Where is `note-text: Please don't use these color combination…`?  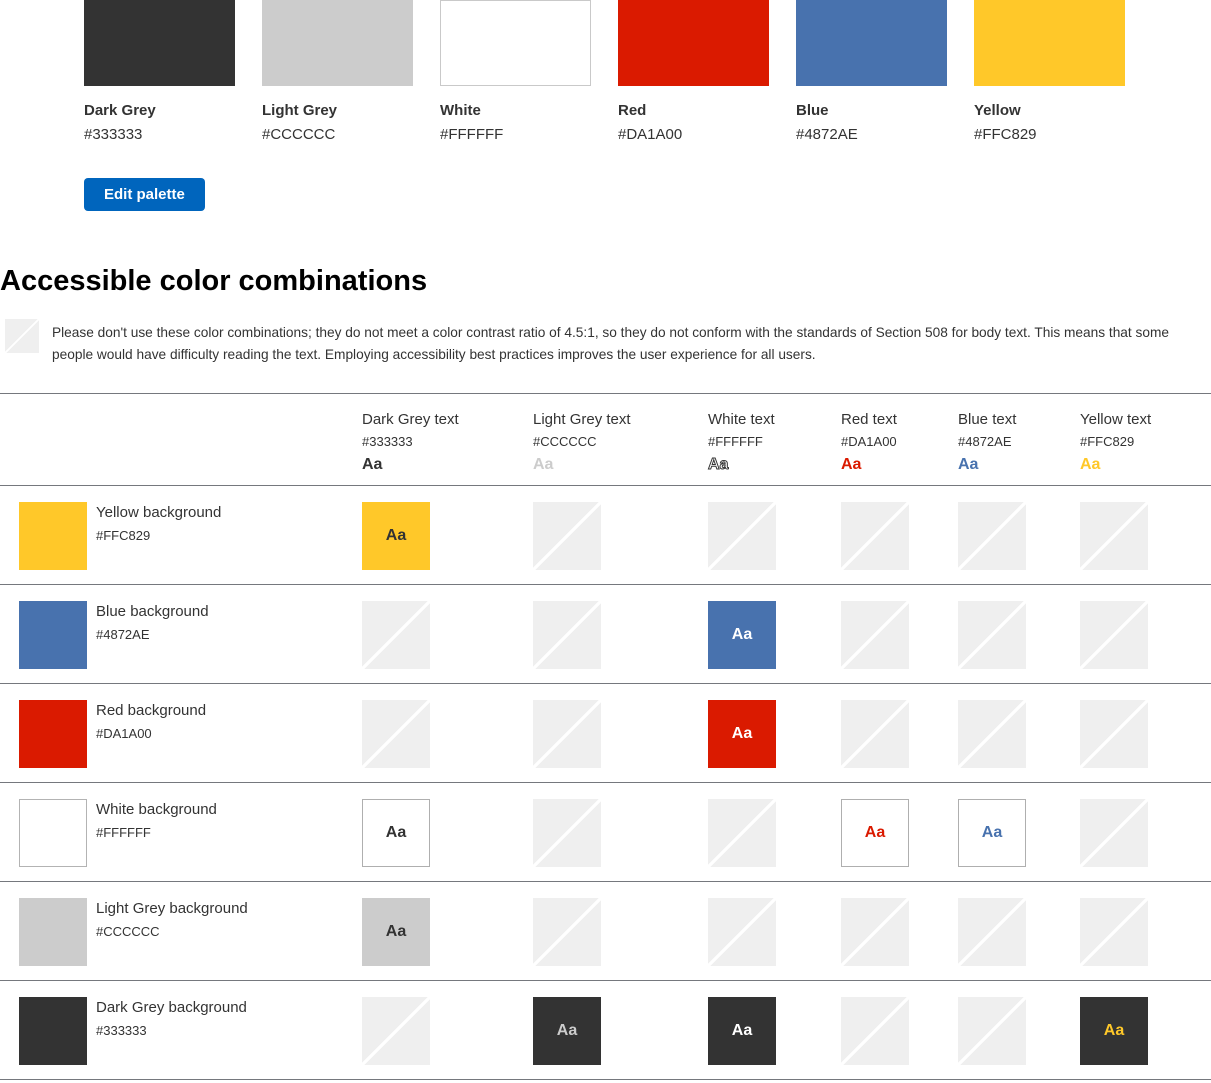
note-text: Please don't use these color combination… is located at coordinates (610, 343).